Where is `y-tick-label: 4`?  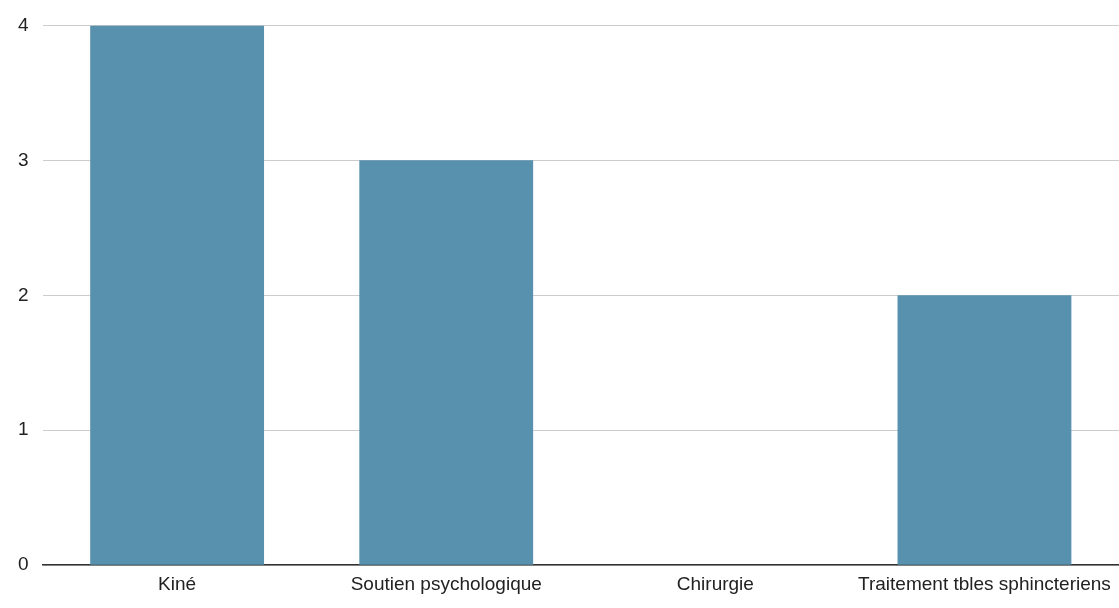
y-tick-label: 4 is located at coordinates (23, 24).